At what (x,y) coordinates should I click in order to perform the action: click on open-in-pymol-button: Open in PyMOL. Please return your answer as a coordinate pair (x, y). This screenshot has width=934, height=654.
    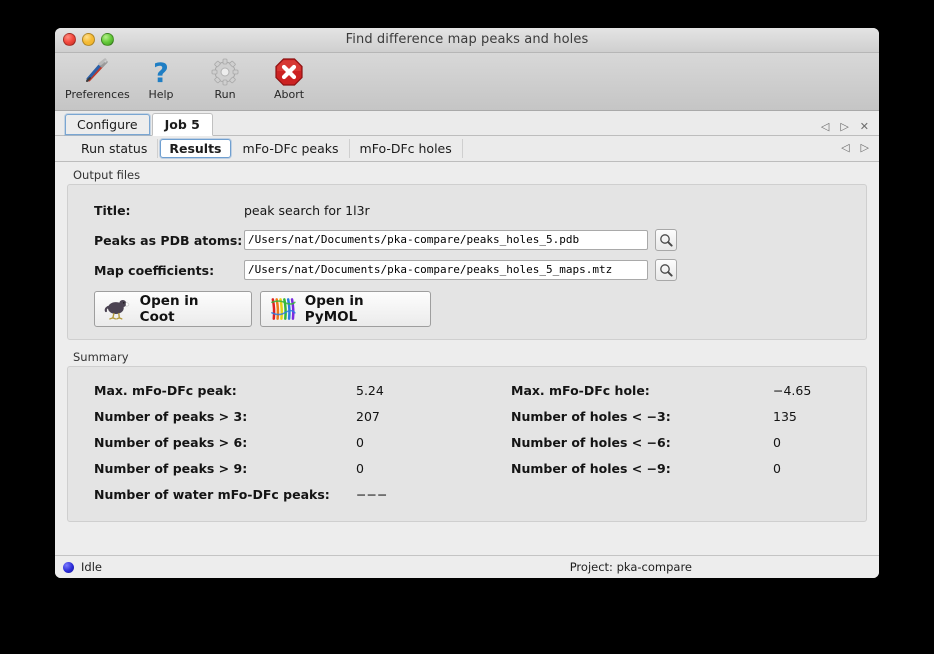
    Looking at the image, I should click on (345, 309).